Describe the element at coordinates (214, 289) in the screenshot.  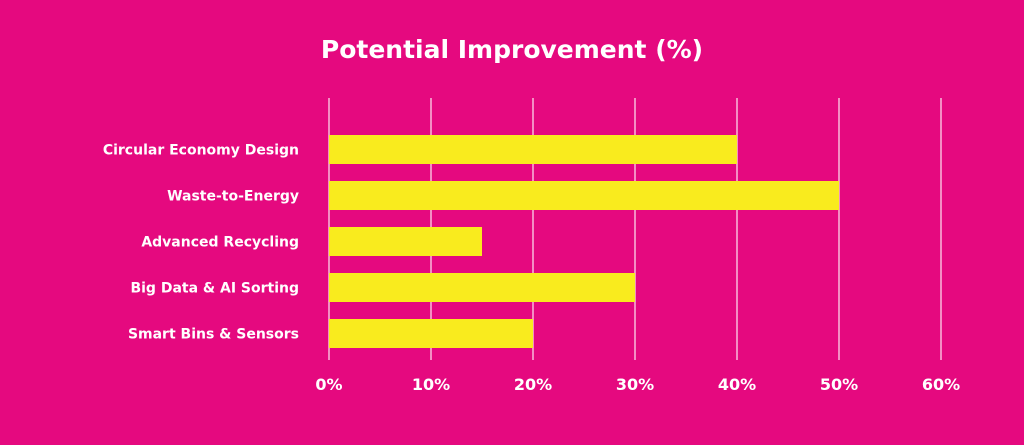
I see `category-label: Big Data & AI Sorting` at that location.